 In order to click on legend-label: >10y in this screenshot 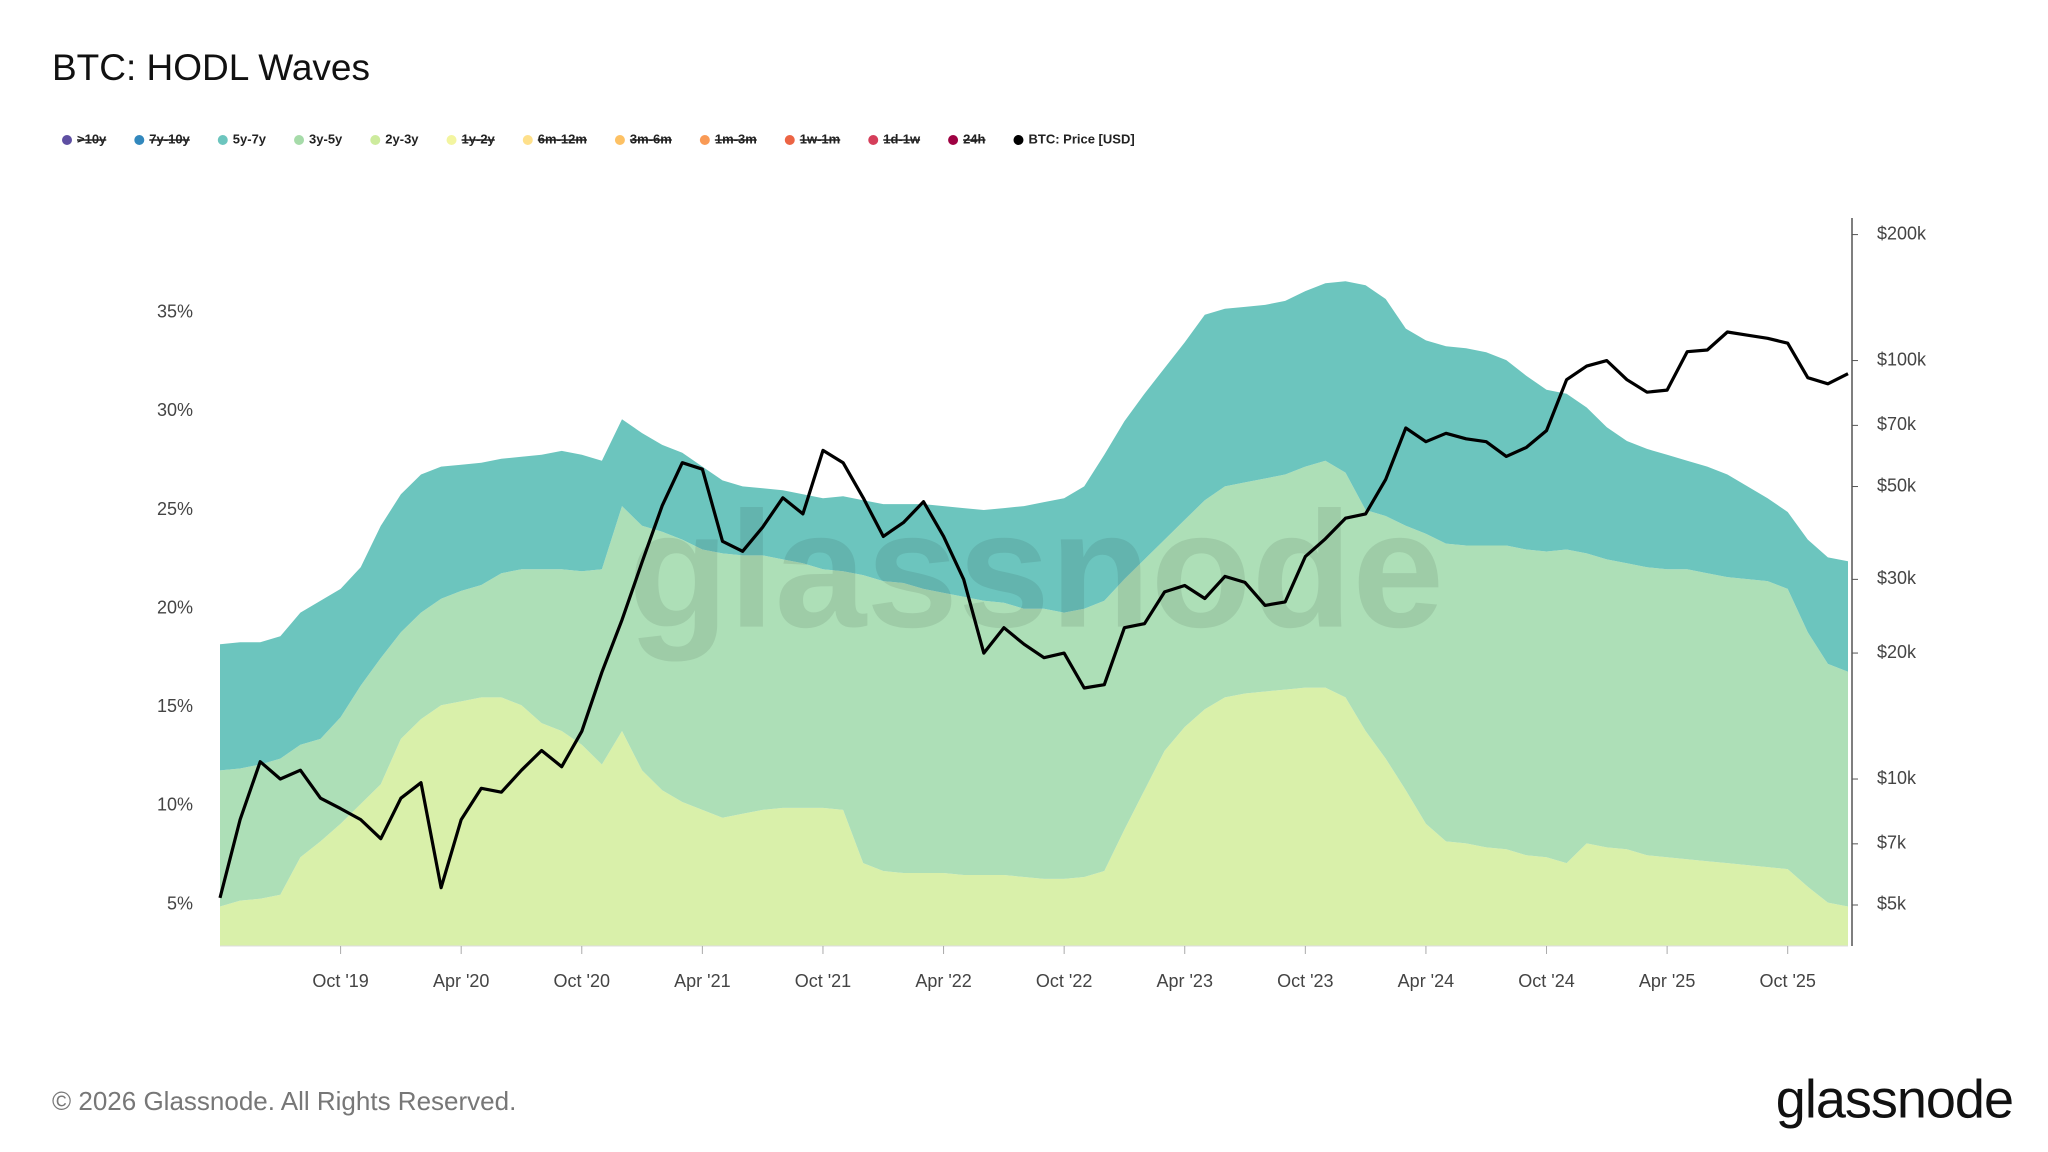, I will do `click(92, 138)`.